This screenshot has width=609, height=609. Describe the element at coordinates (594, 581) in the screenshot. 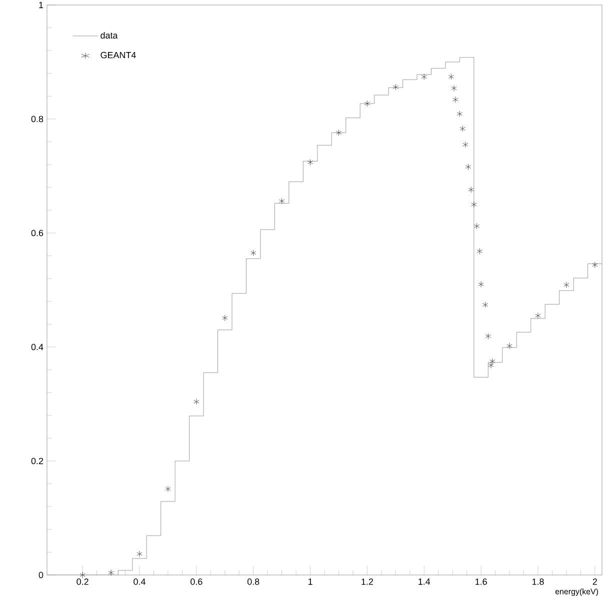

I see `x-tick-label: 2` at that location.